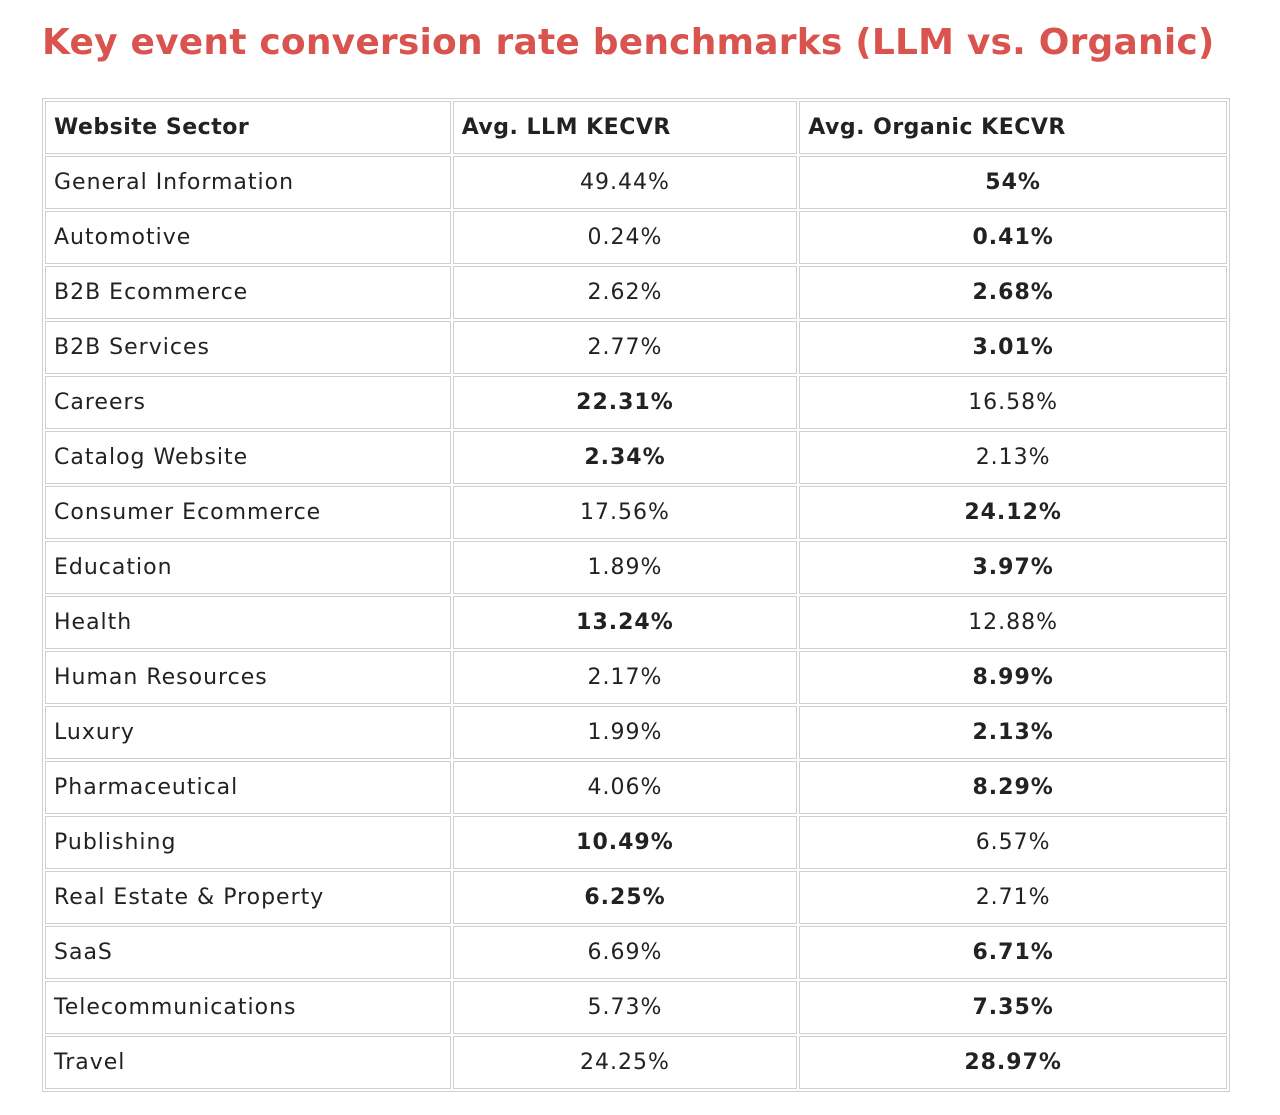 This screenshot has height=1115, width=1280. Describe the element at coordinates (625, 567) in the screenshot. I see `llm-kecvr-cell: 1.89%` at that location.